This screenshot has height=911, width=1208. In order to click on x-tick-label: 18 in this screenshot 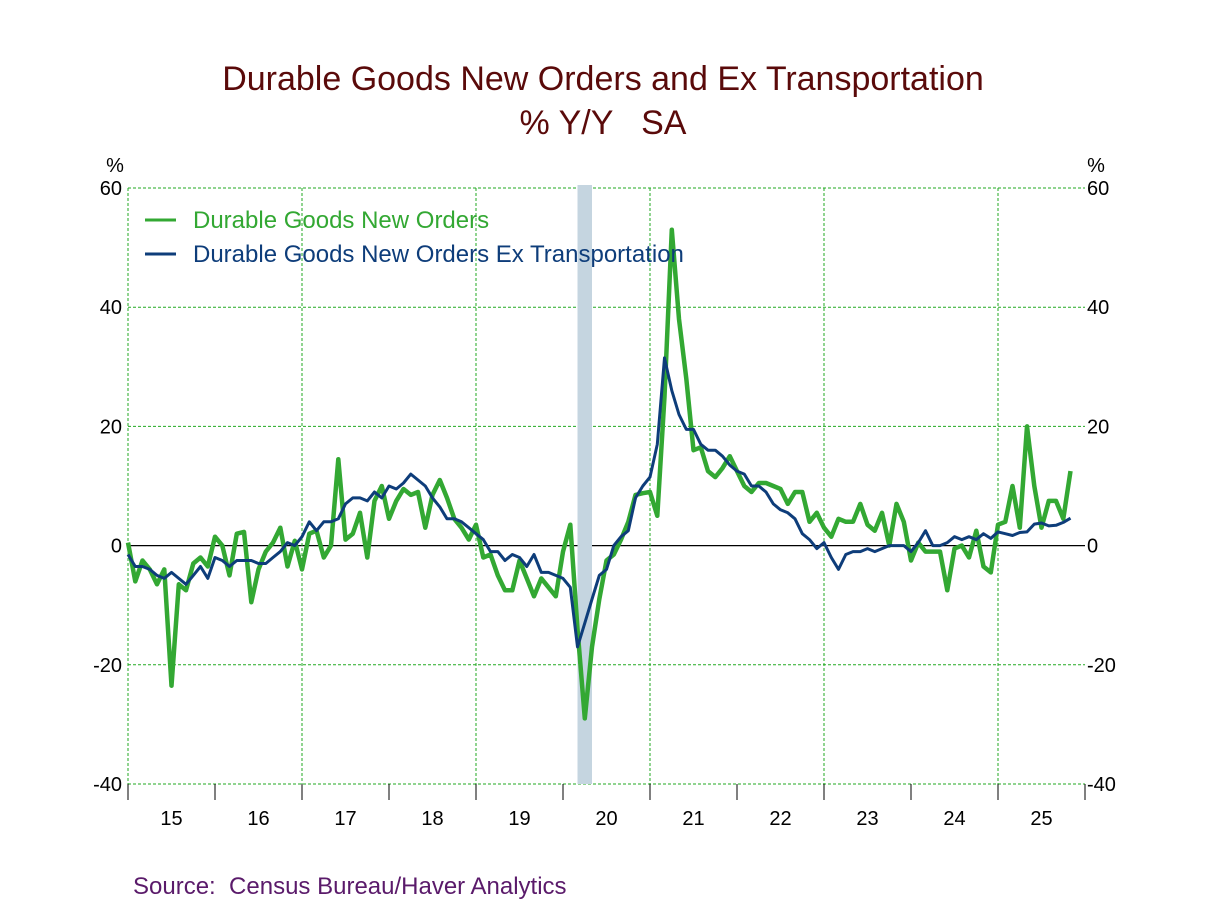, I will do `click(432, 819)`.